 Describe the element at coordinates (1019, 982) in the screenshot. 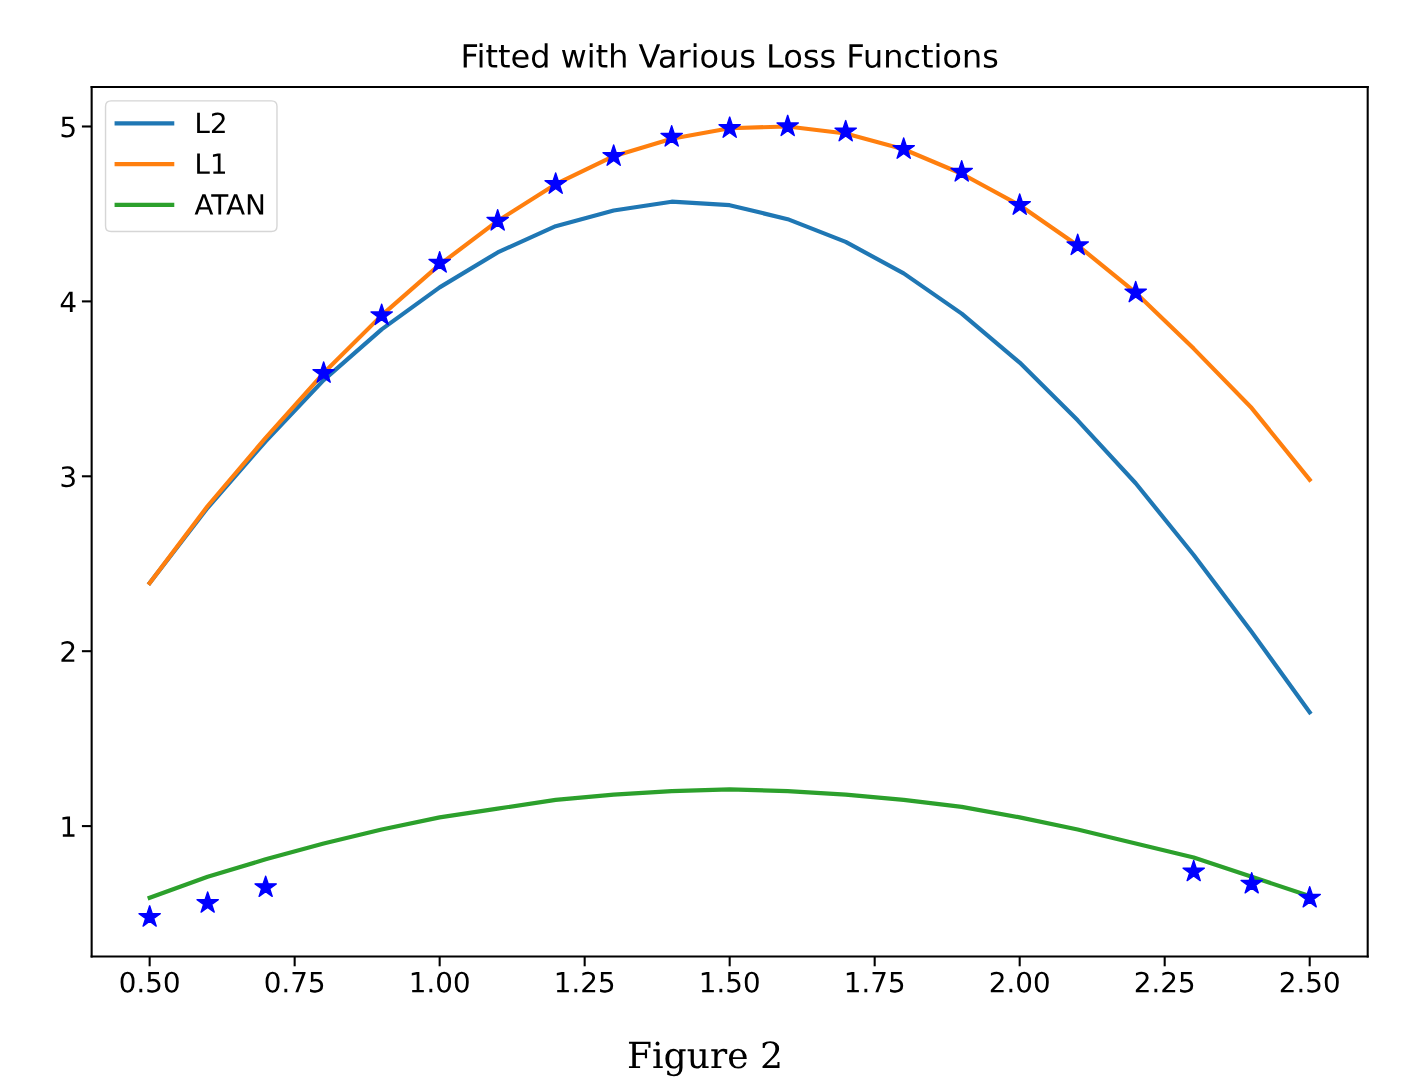

I see `x-tick-label: 2.00` at that location.